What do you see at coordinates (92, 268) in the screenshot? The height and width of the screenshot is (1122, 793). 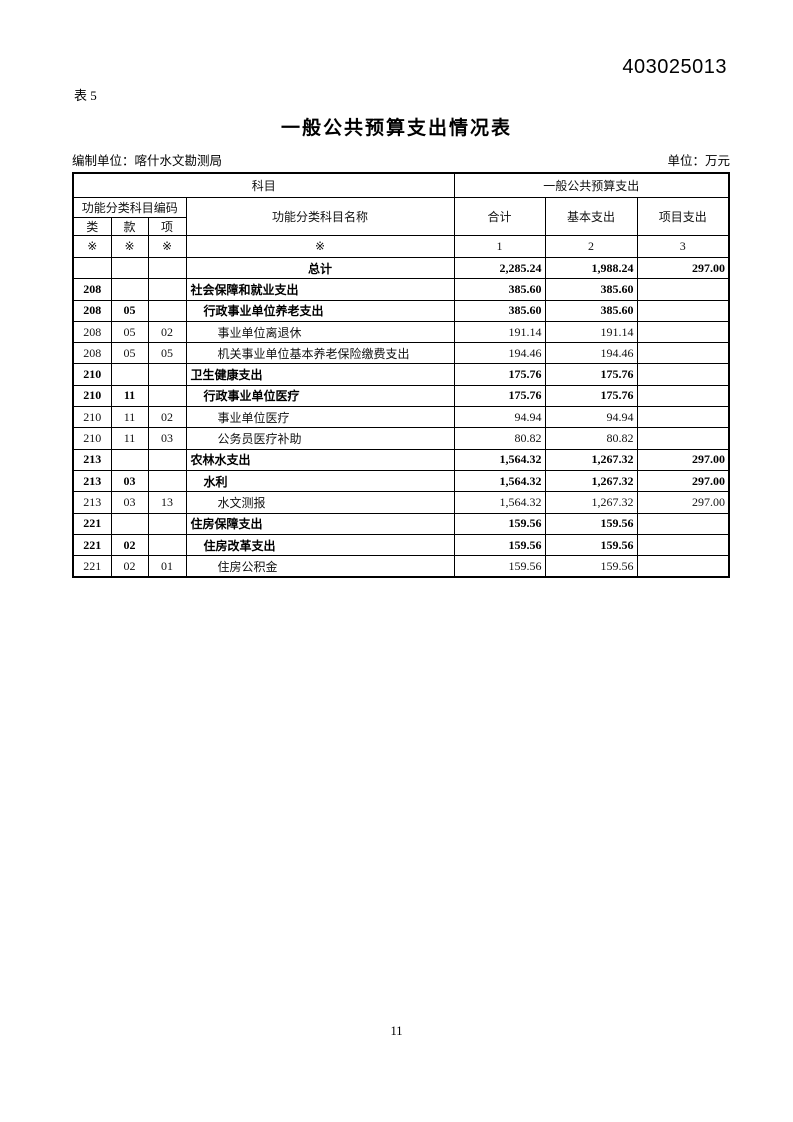 I see `cell-class-code` at bounding box center [92, 268].